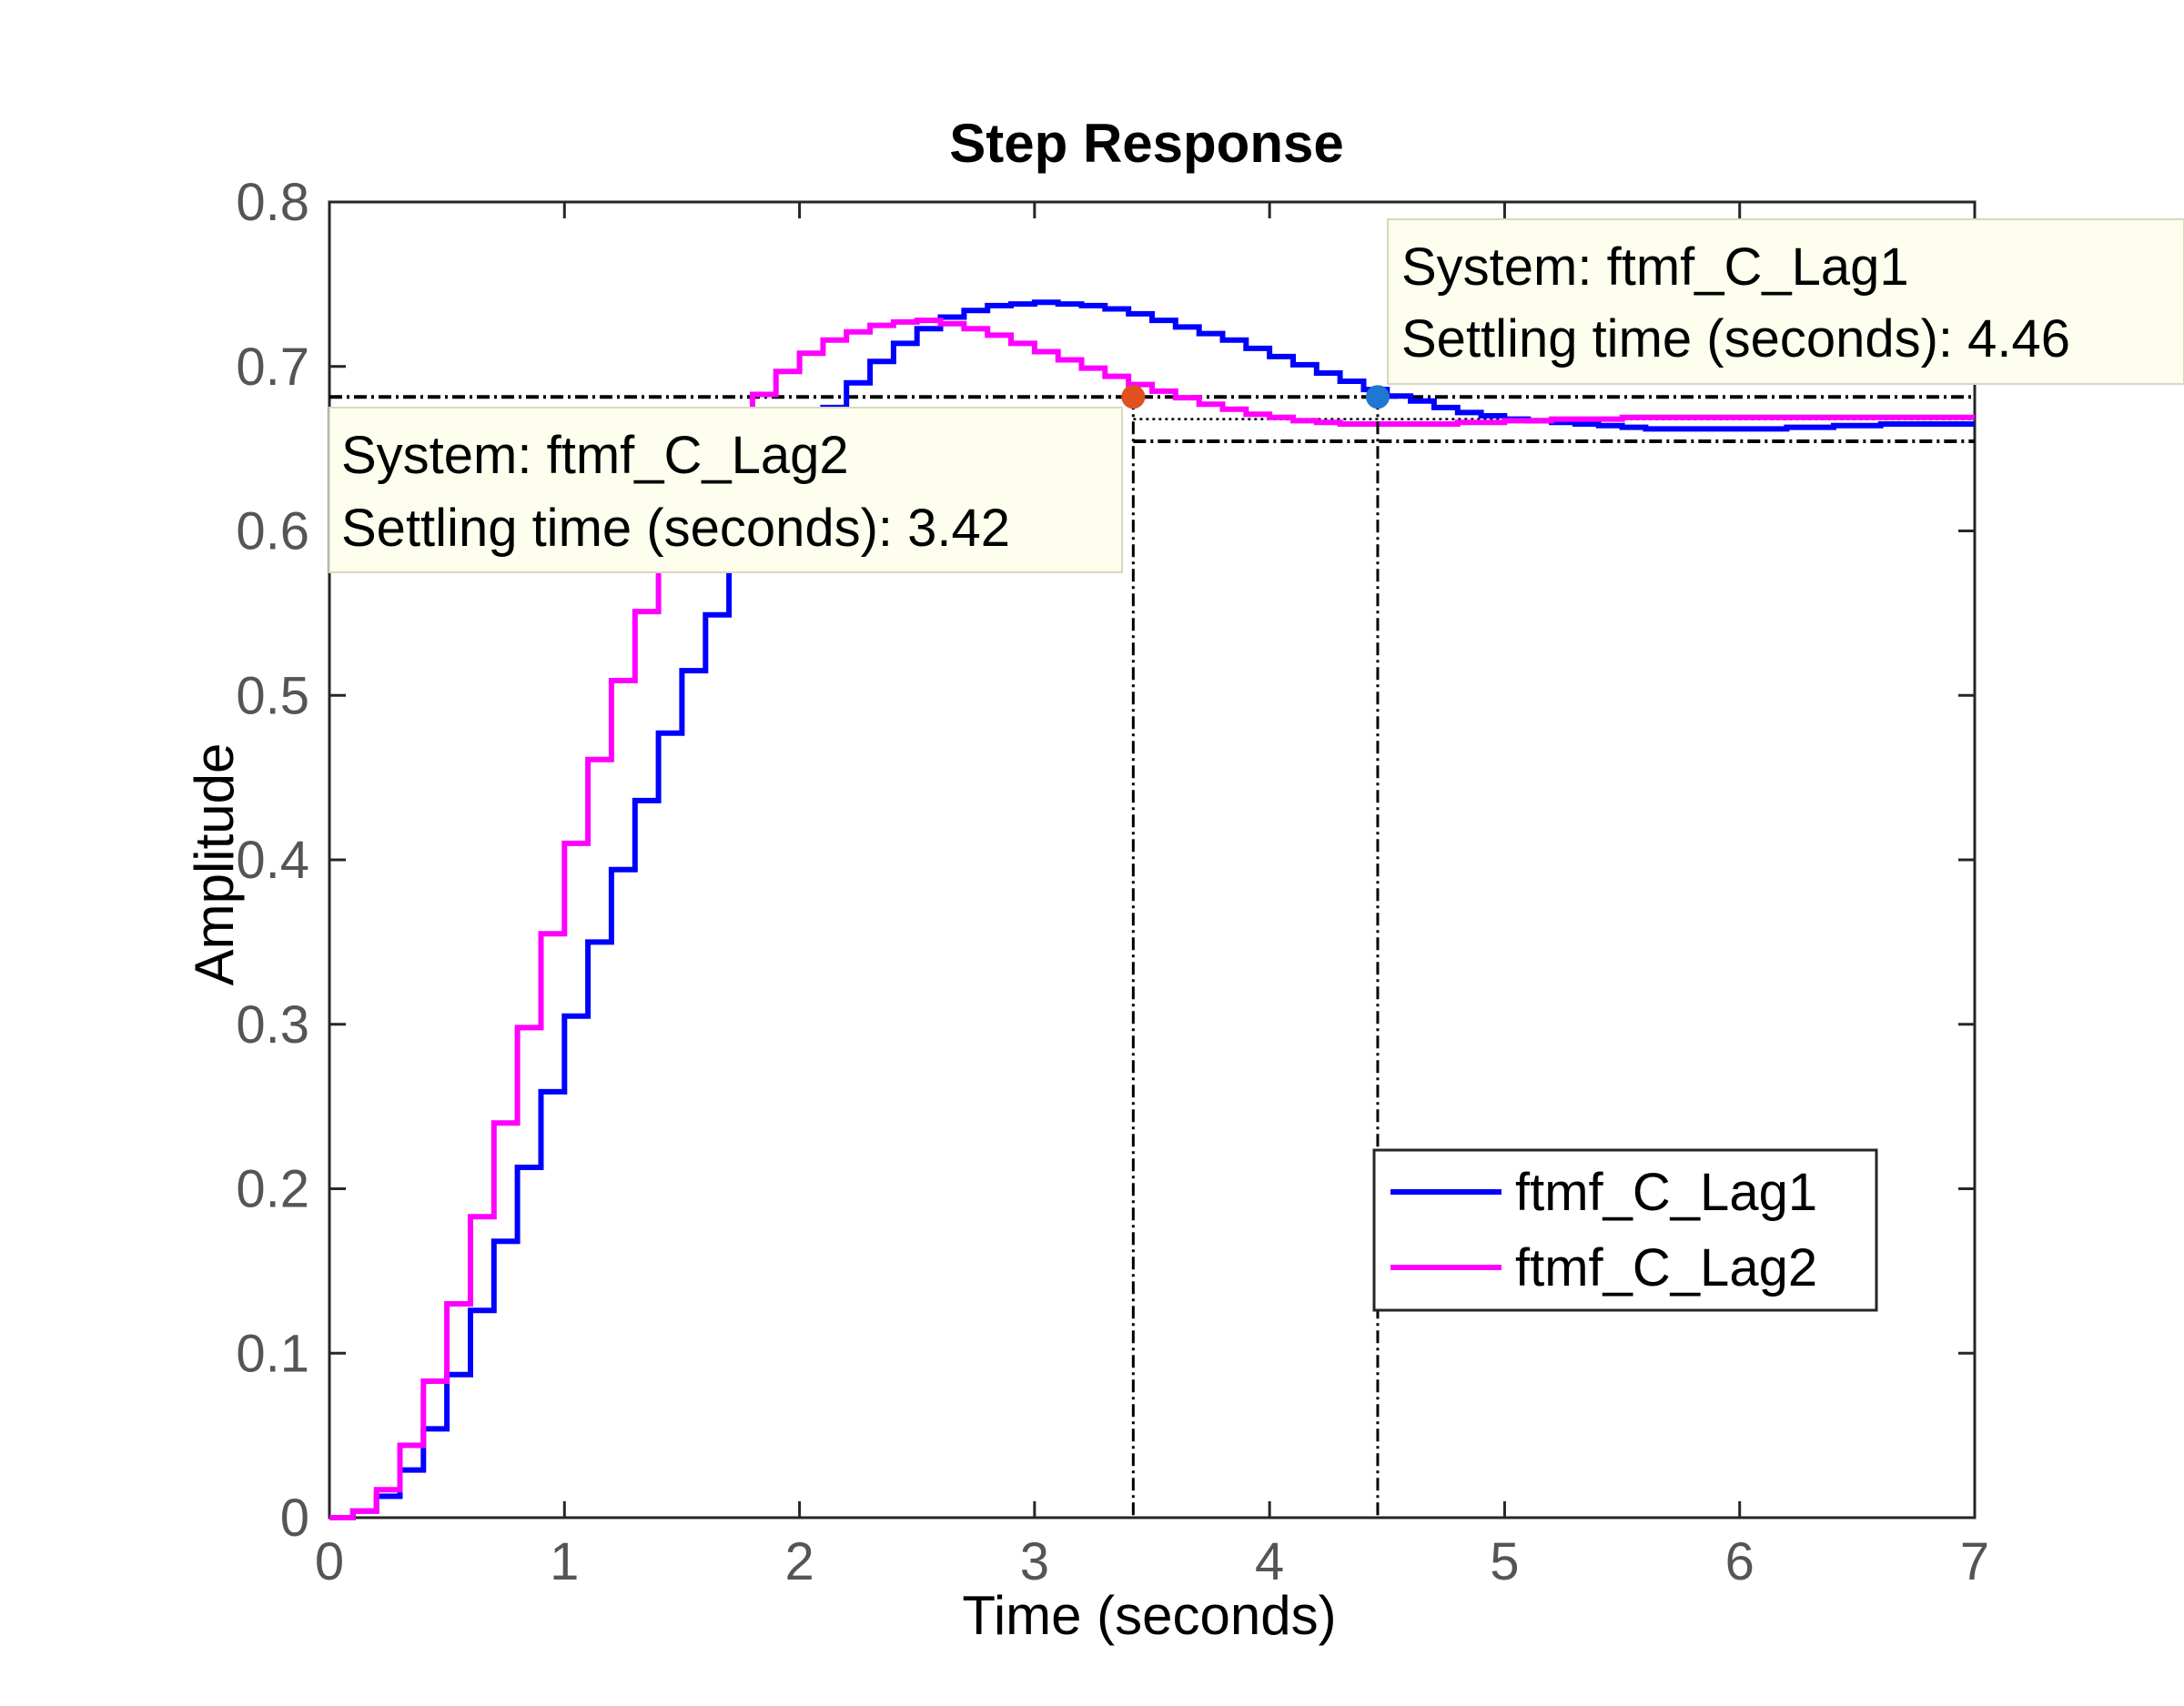  I want to click on datatip-lag2-box, so click(726, 490).